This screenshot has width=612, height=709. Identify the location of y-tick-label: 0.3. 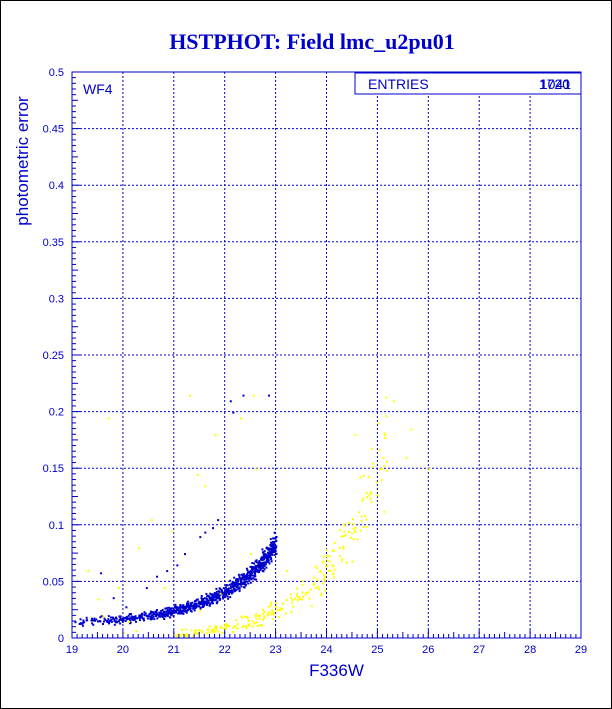
(56, 299).